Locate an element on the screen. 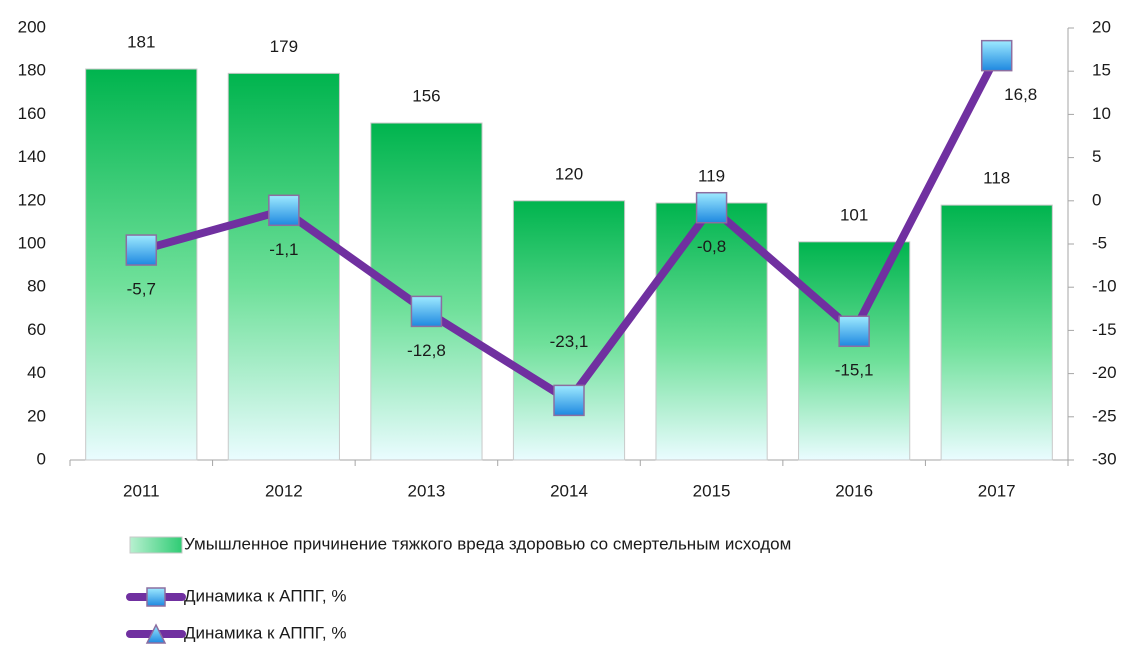 The width and height of the screenshot is (1128, 646). y-tick-label: 80 is located at coordinates (36, 286).